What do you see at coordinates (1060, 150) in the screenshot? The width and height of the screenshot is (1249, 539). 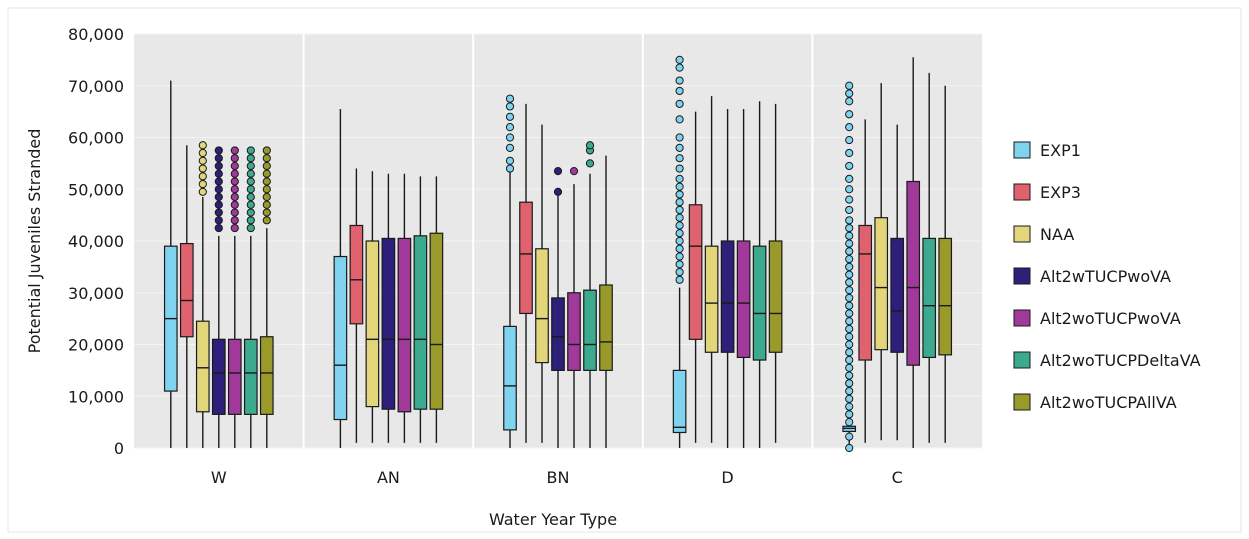 I see `legend-label: EXP1` at bounding box center [1060, 150].